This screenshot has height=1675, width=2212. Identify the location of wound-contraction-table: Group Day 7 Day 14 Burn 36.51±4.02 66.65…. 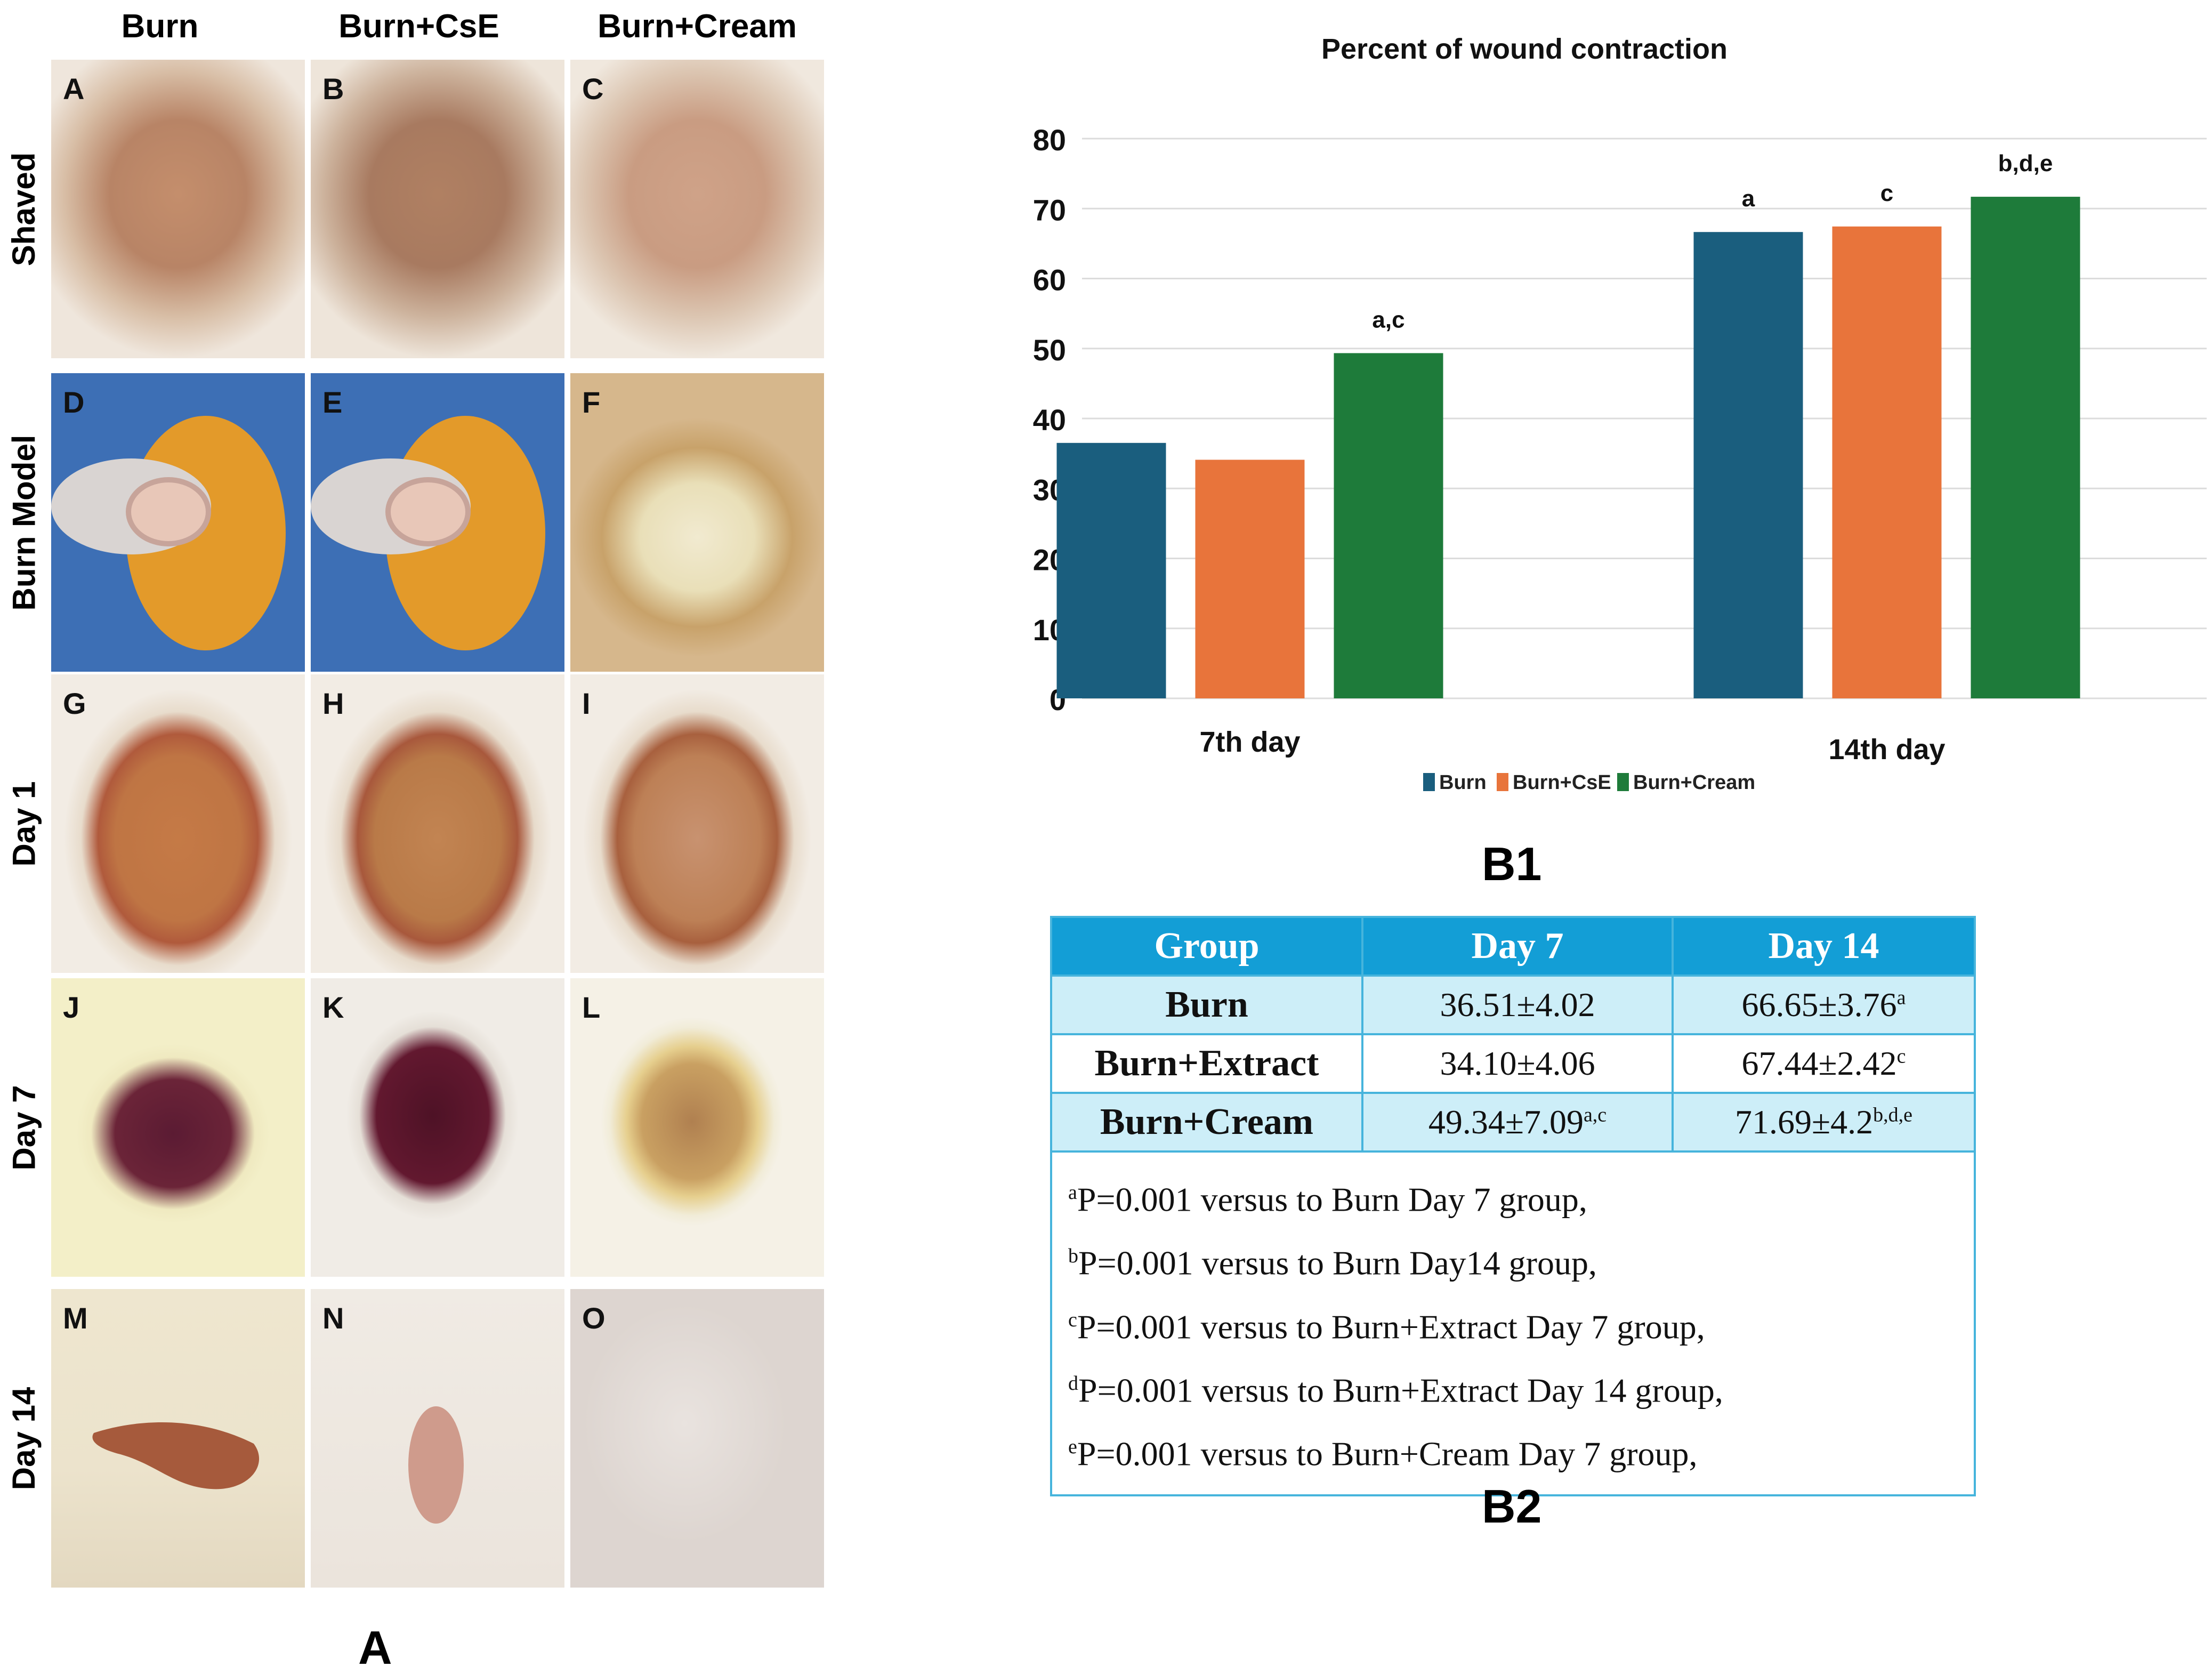
(1513, 1206).